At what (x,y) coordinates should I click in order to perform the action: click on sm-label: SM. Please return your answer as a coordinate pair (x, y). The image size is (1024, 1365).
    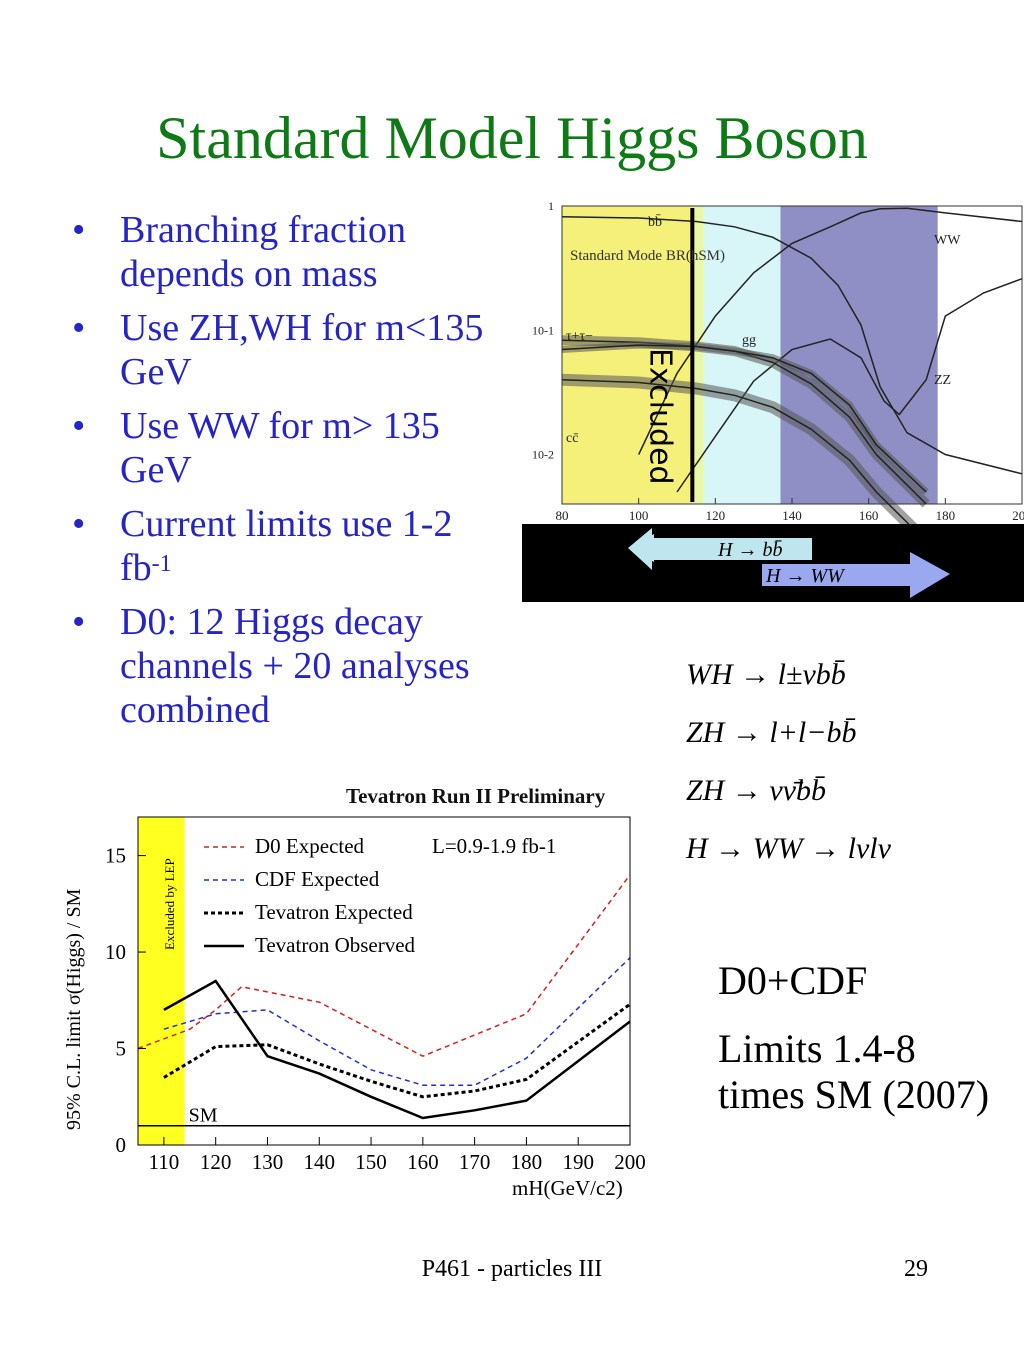
    Looking at the image, I should click on (203, 1116).